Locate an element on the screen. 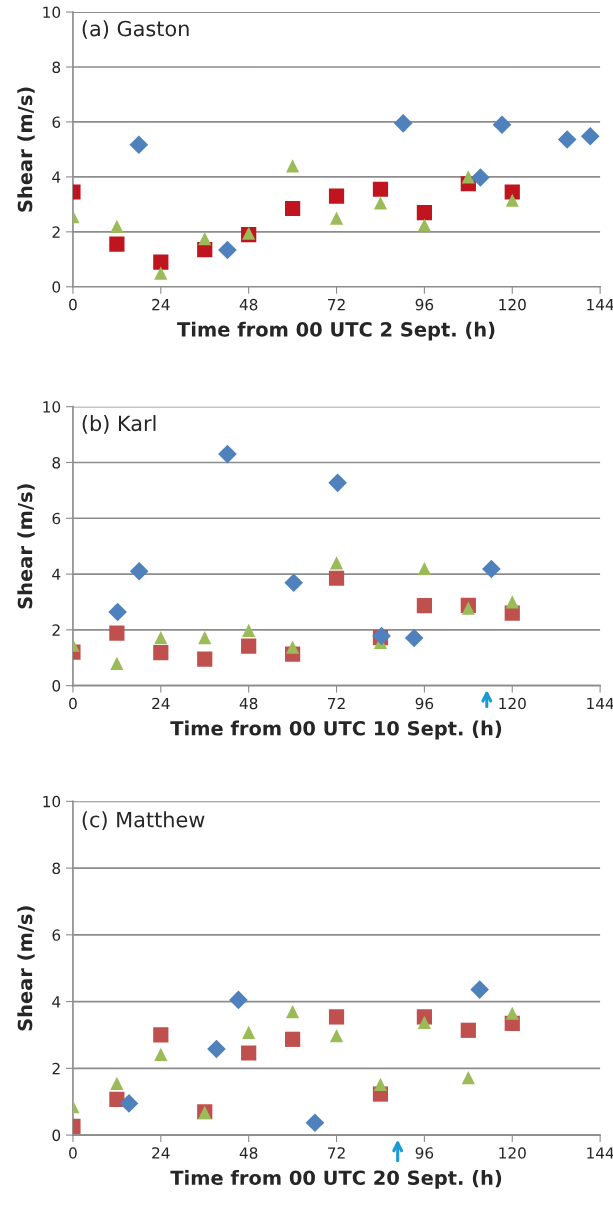  x-axis-title: Time from 00 UTC 20 Sept. (h) is located at coordinates (336, 1179).